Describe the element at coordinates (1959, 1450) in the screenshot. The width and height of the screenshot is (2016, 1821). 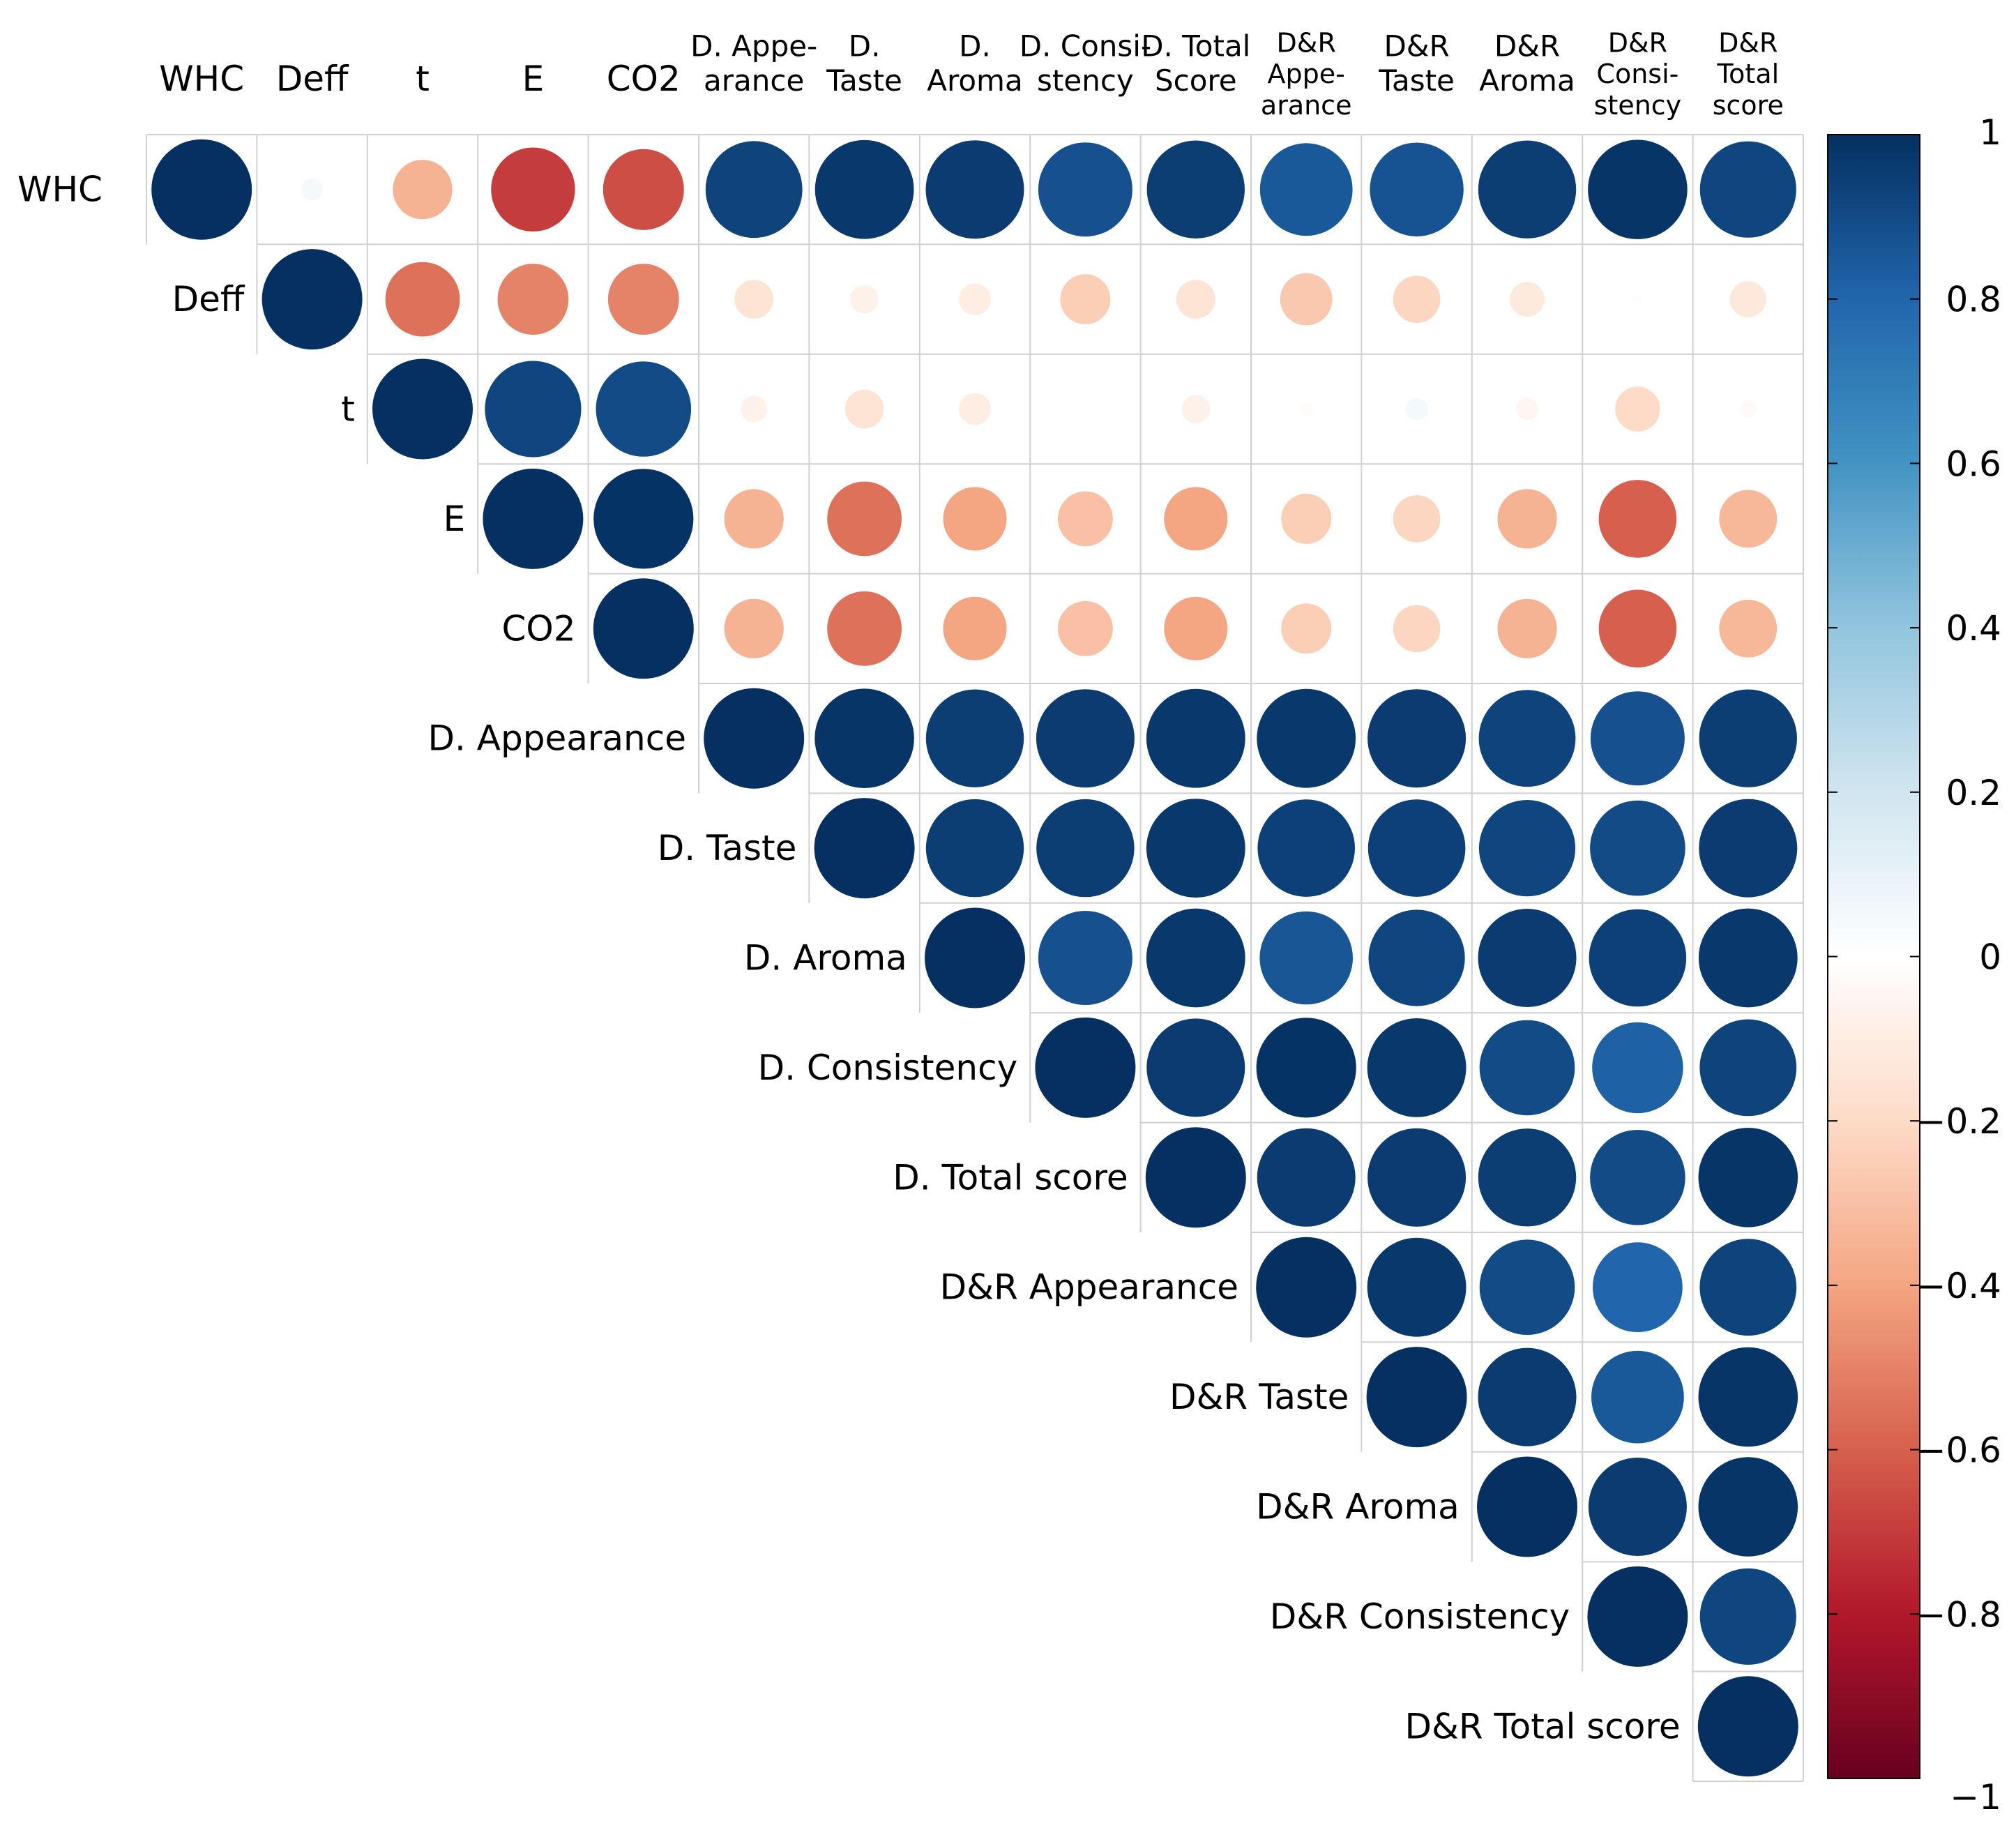
I see `color-bar-tick-label: −0.6` at that location.